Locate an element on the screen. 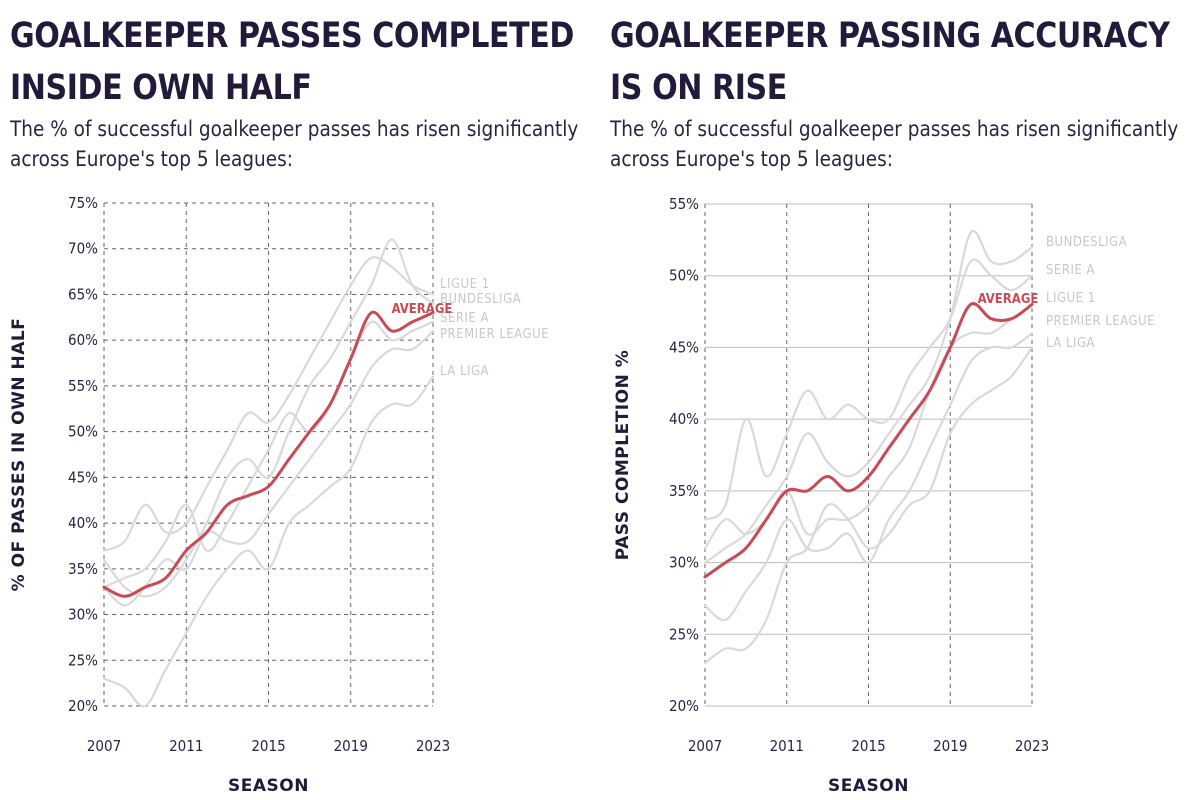 Image resolution: width=1200 pixels, height=800 pixels. y-axis-title: PASS COMPLETION % is located at coordinates (623, 455).